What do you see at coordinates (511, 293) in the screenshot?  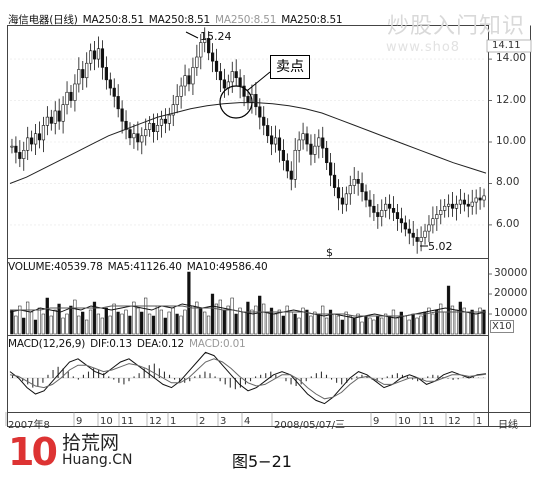 I see `volume-tick-label: 20000` at bounding box center [511, 293].